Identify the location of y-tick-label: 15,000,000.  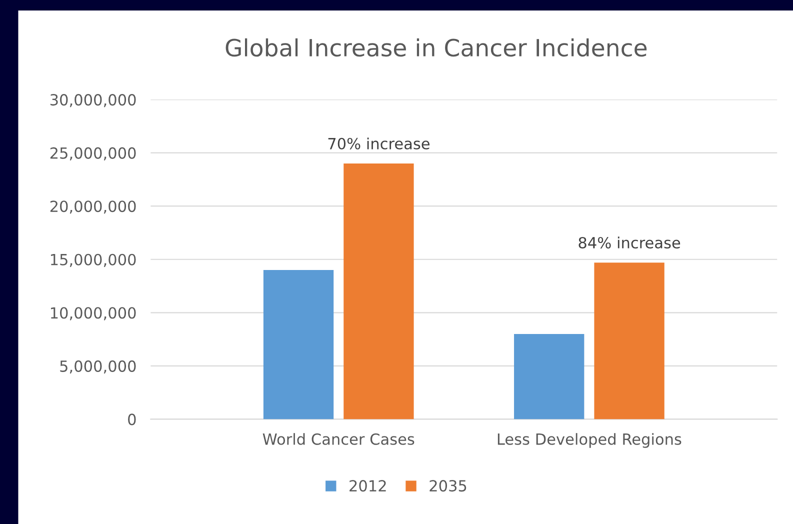
(93, 260).